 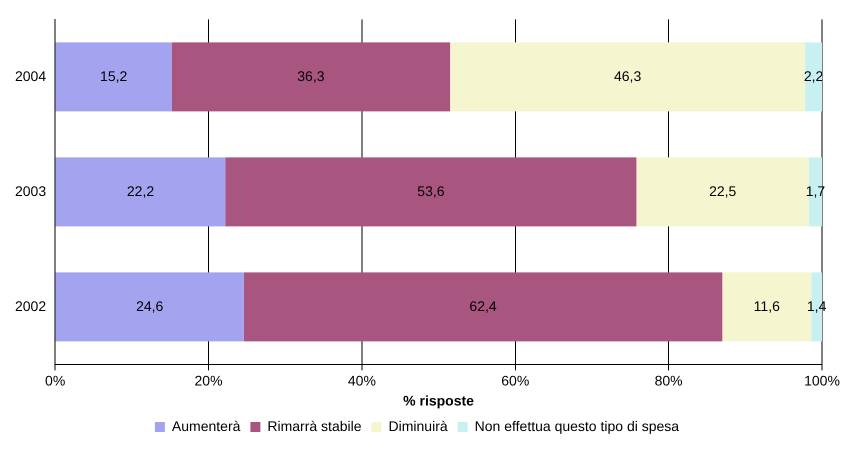 What do you see at coordinates (418, 426) in the screenshot?
I see `legend-label: Diminuirà` at bounding box center [418, 426].